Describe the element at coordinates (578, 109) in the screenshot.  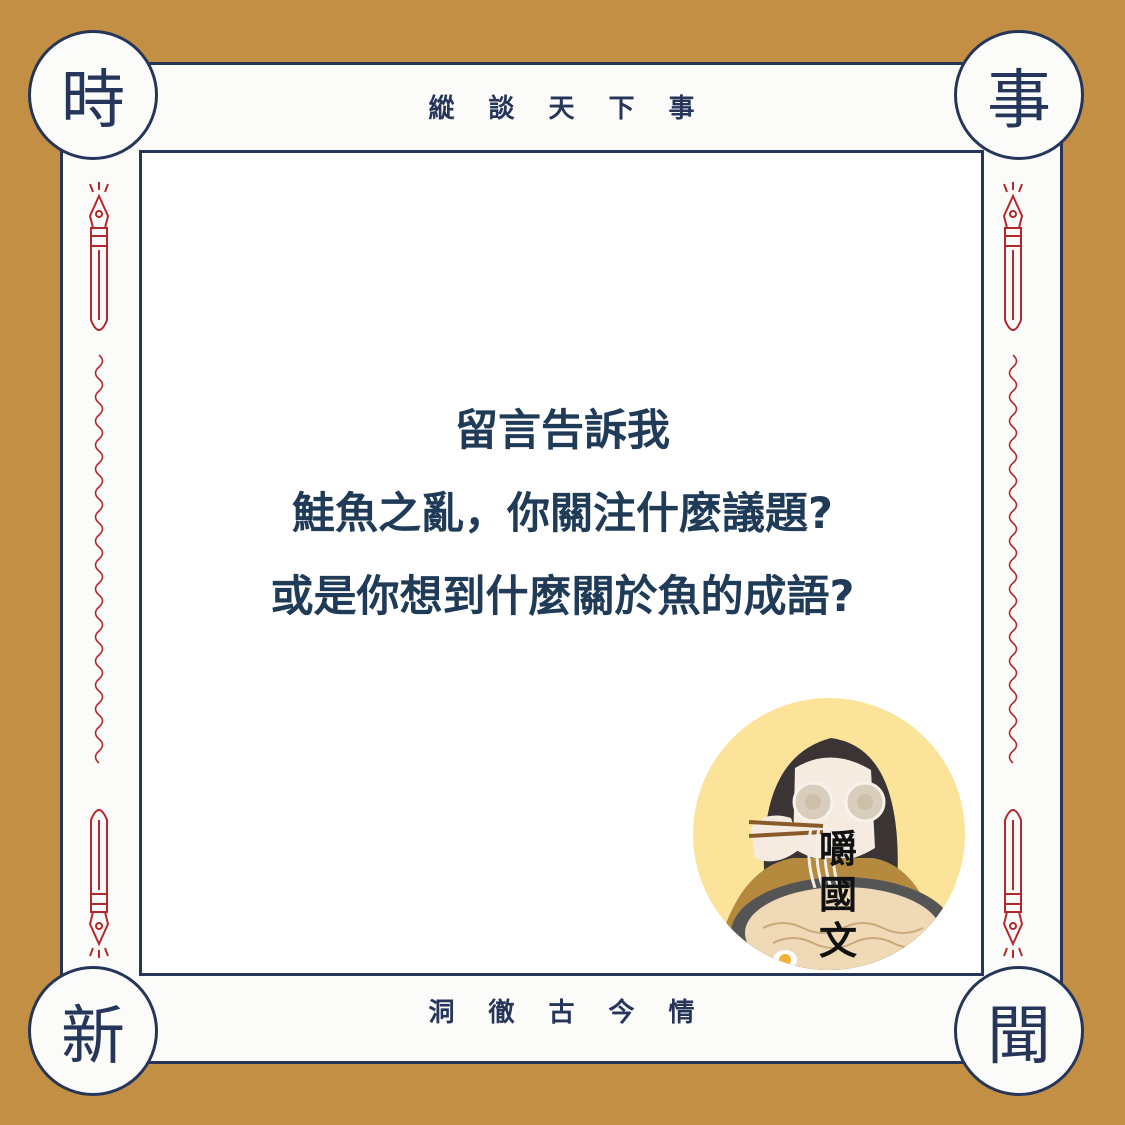
I see `top-banner-text: 縱談天下事` at that location.